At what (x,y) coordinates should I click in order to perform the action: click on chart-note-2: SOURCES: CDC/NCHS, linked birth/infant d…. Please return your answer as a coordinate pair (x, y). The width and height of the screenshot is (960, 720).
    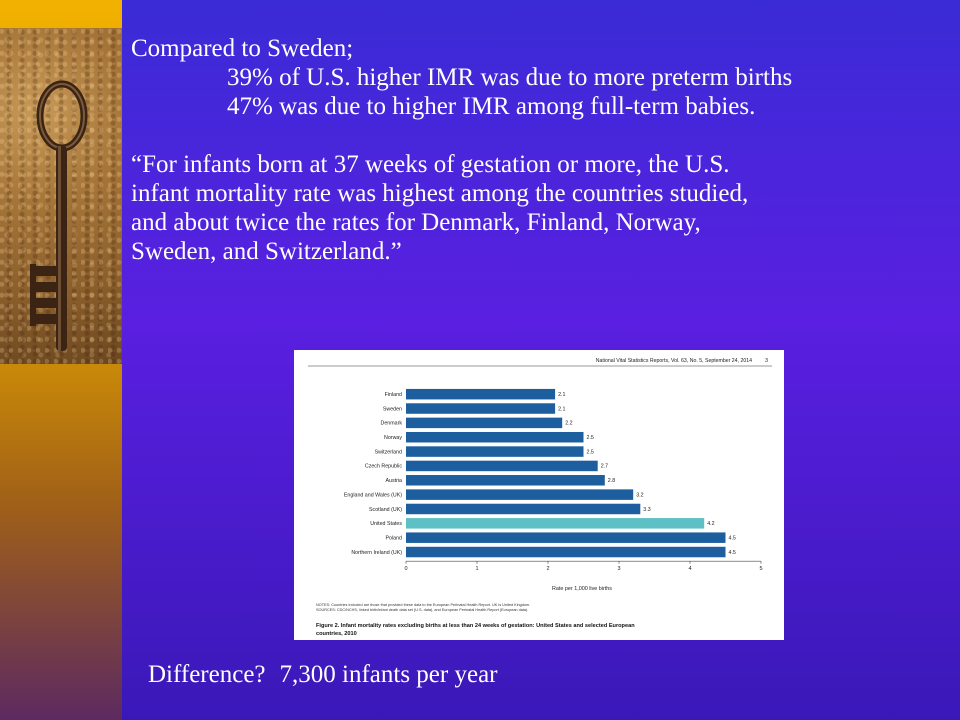
    Looking at the image, I should click on (422, 610).